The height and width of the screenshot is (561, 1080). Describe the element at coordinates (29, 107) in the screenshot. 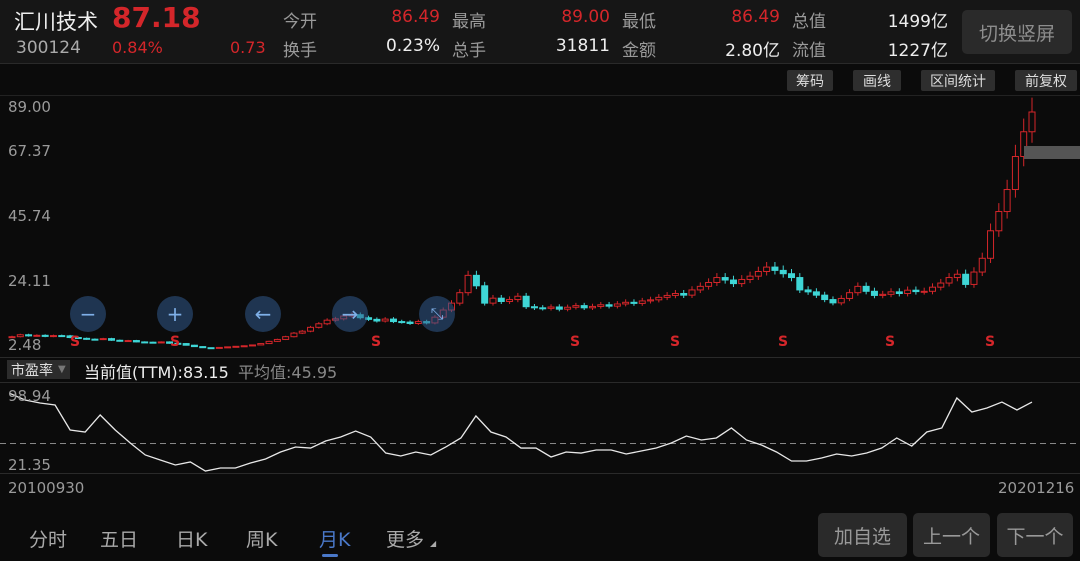

I see `price-axis-label: 89.00` at that location.